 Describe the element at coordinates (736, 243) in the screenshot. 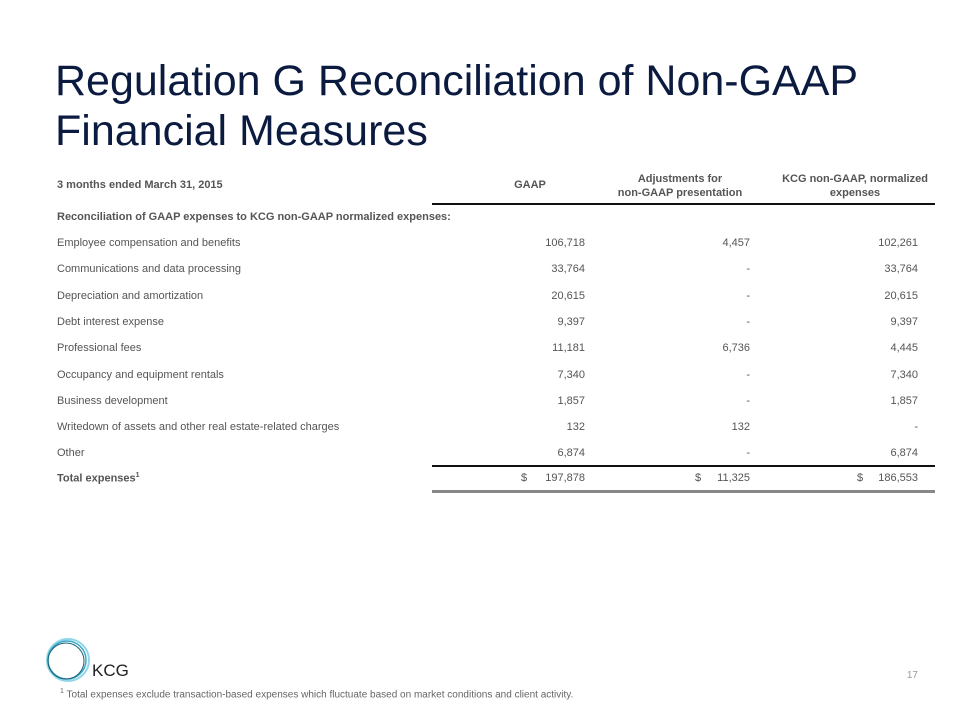

I see `adjustment-value: 4,457` at that location.